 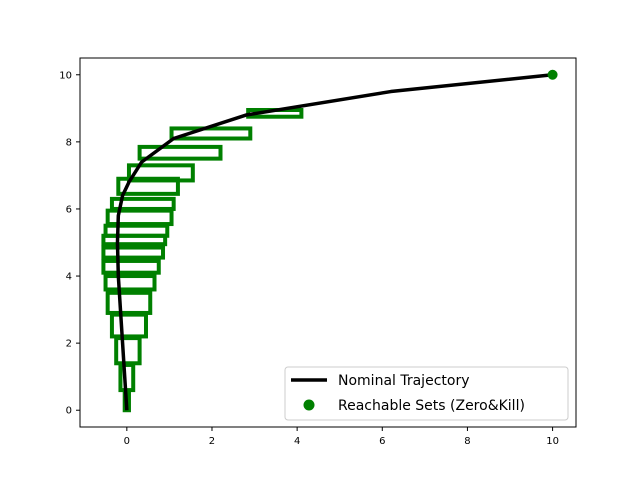 What do you see at coordinates (431, 406) in the screenshot?
I see `legend-reachable-label: Reachable Sets (Zero&Kill)` at bounding box center [431, 406].